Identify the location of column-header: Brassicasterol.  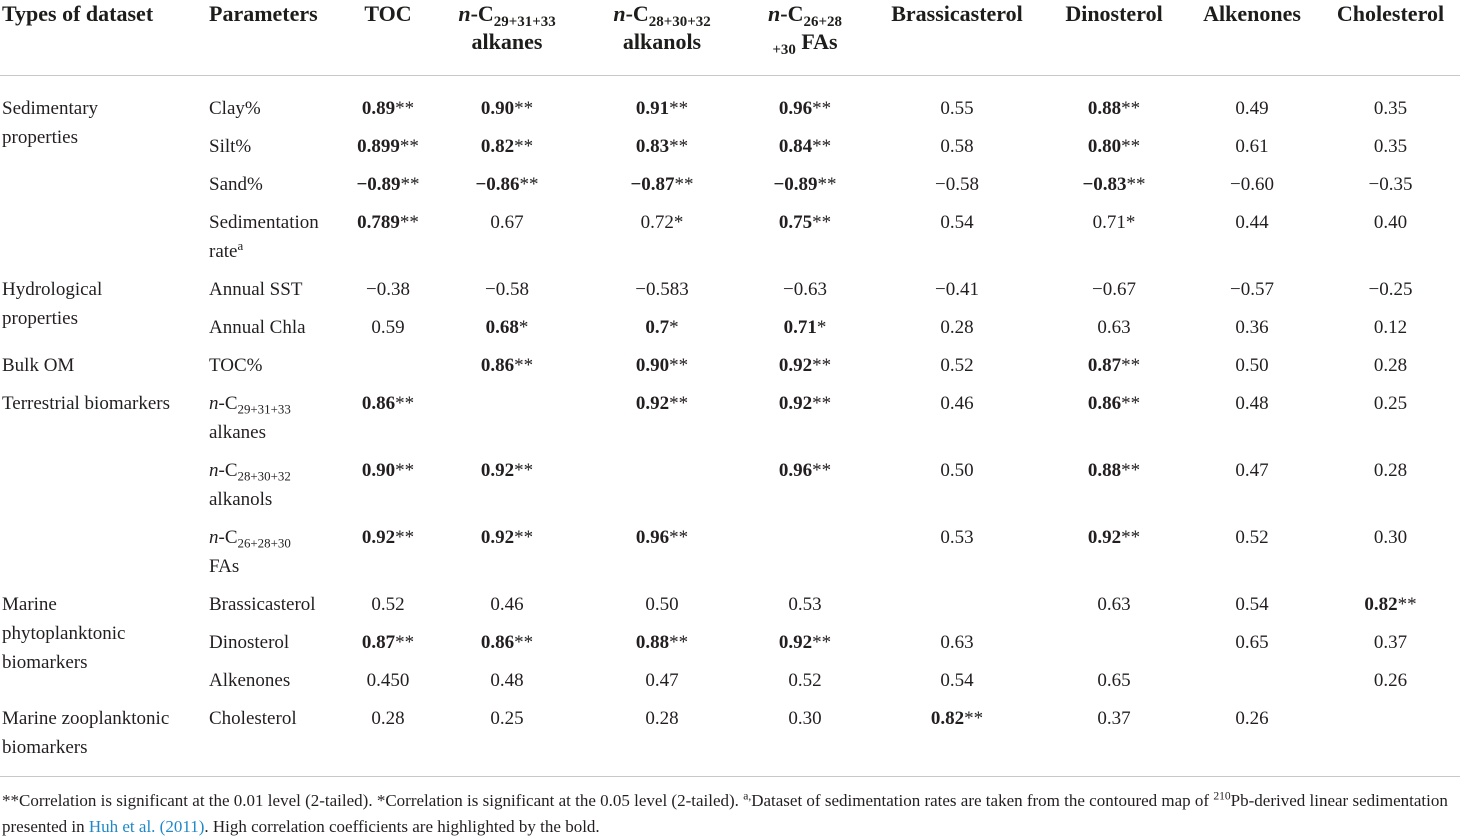
(957, 13).